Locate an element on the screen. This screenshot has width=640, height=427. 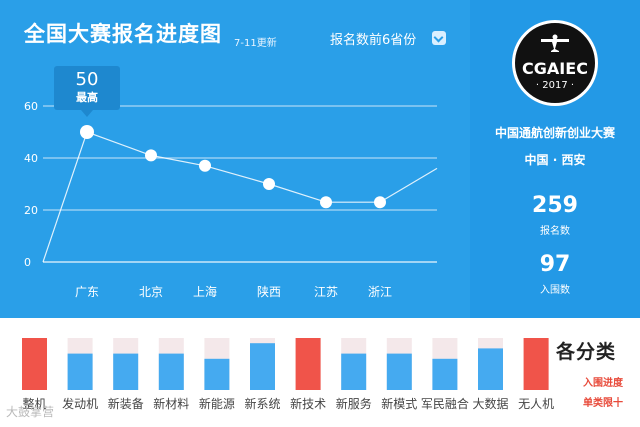
category-label: 新模式 is located at coordinates (399, 403).